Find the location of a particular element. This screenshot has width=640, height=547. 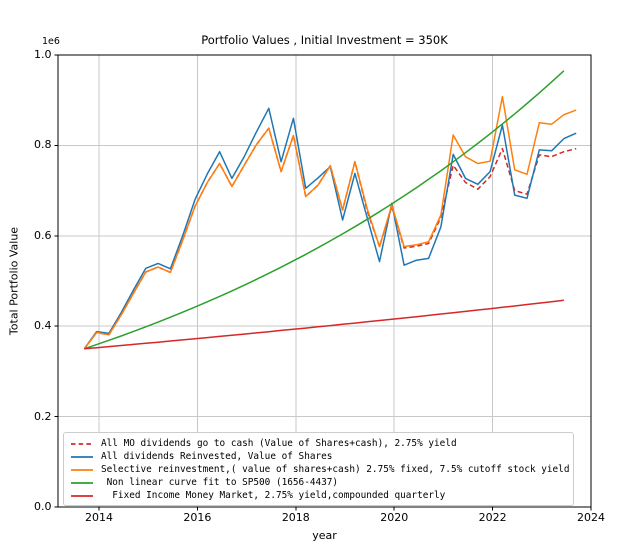

x-tick-label: 2016 is located at coordinates (197, 517).